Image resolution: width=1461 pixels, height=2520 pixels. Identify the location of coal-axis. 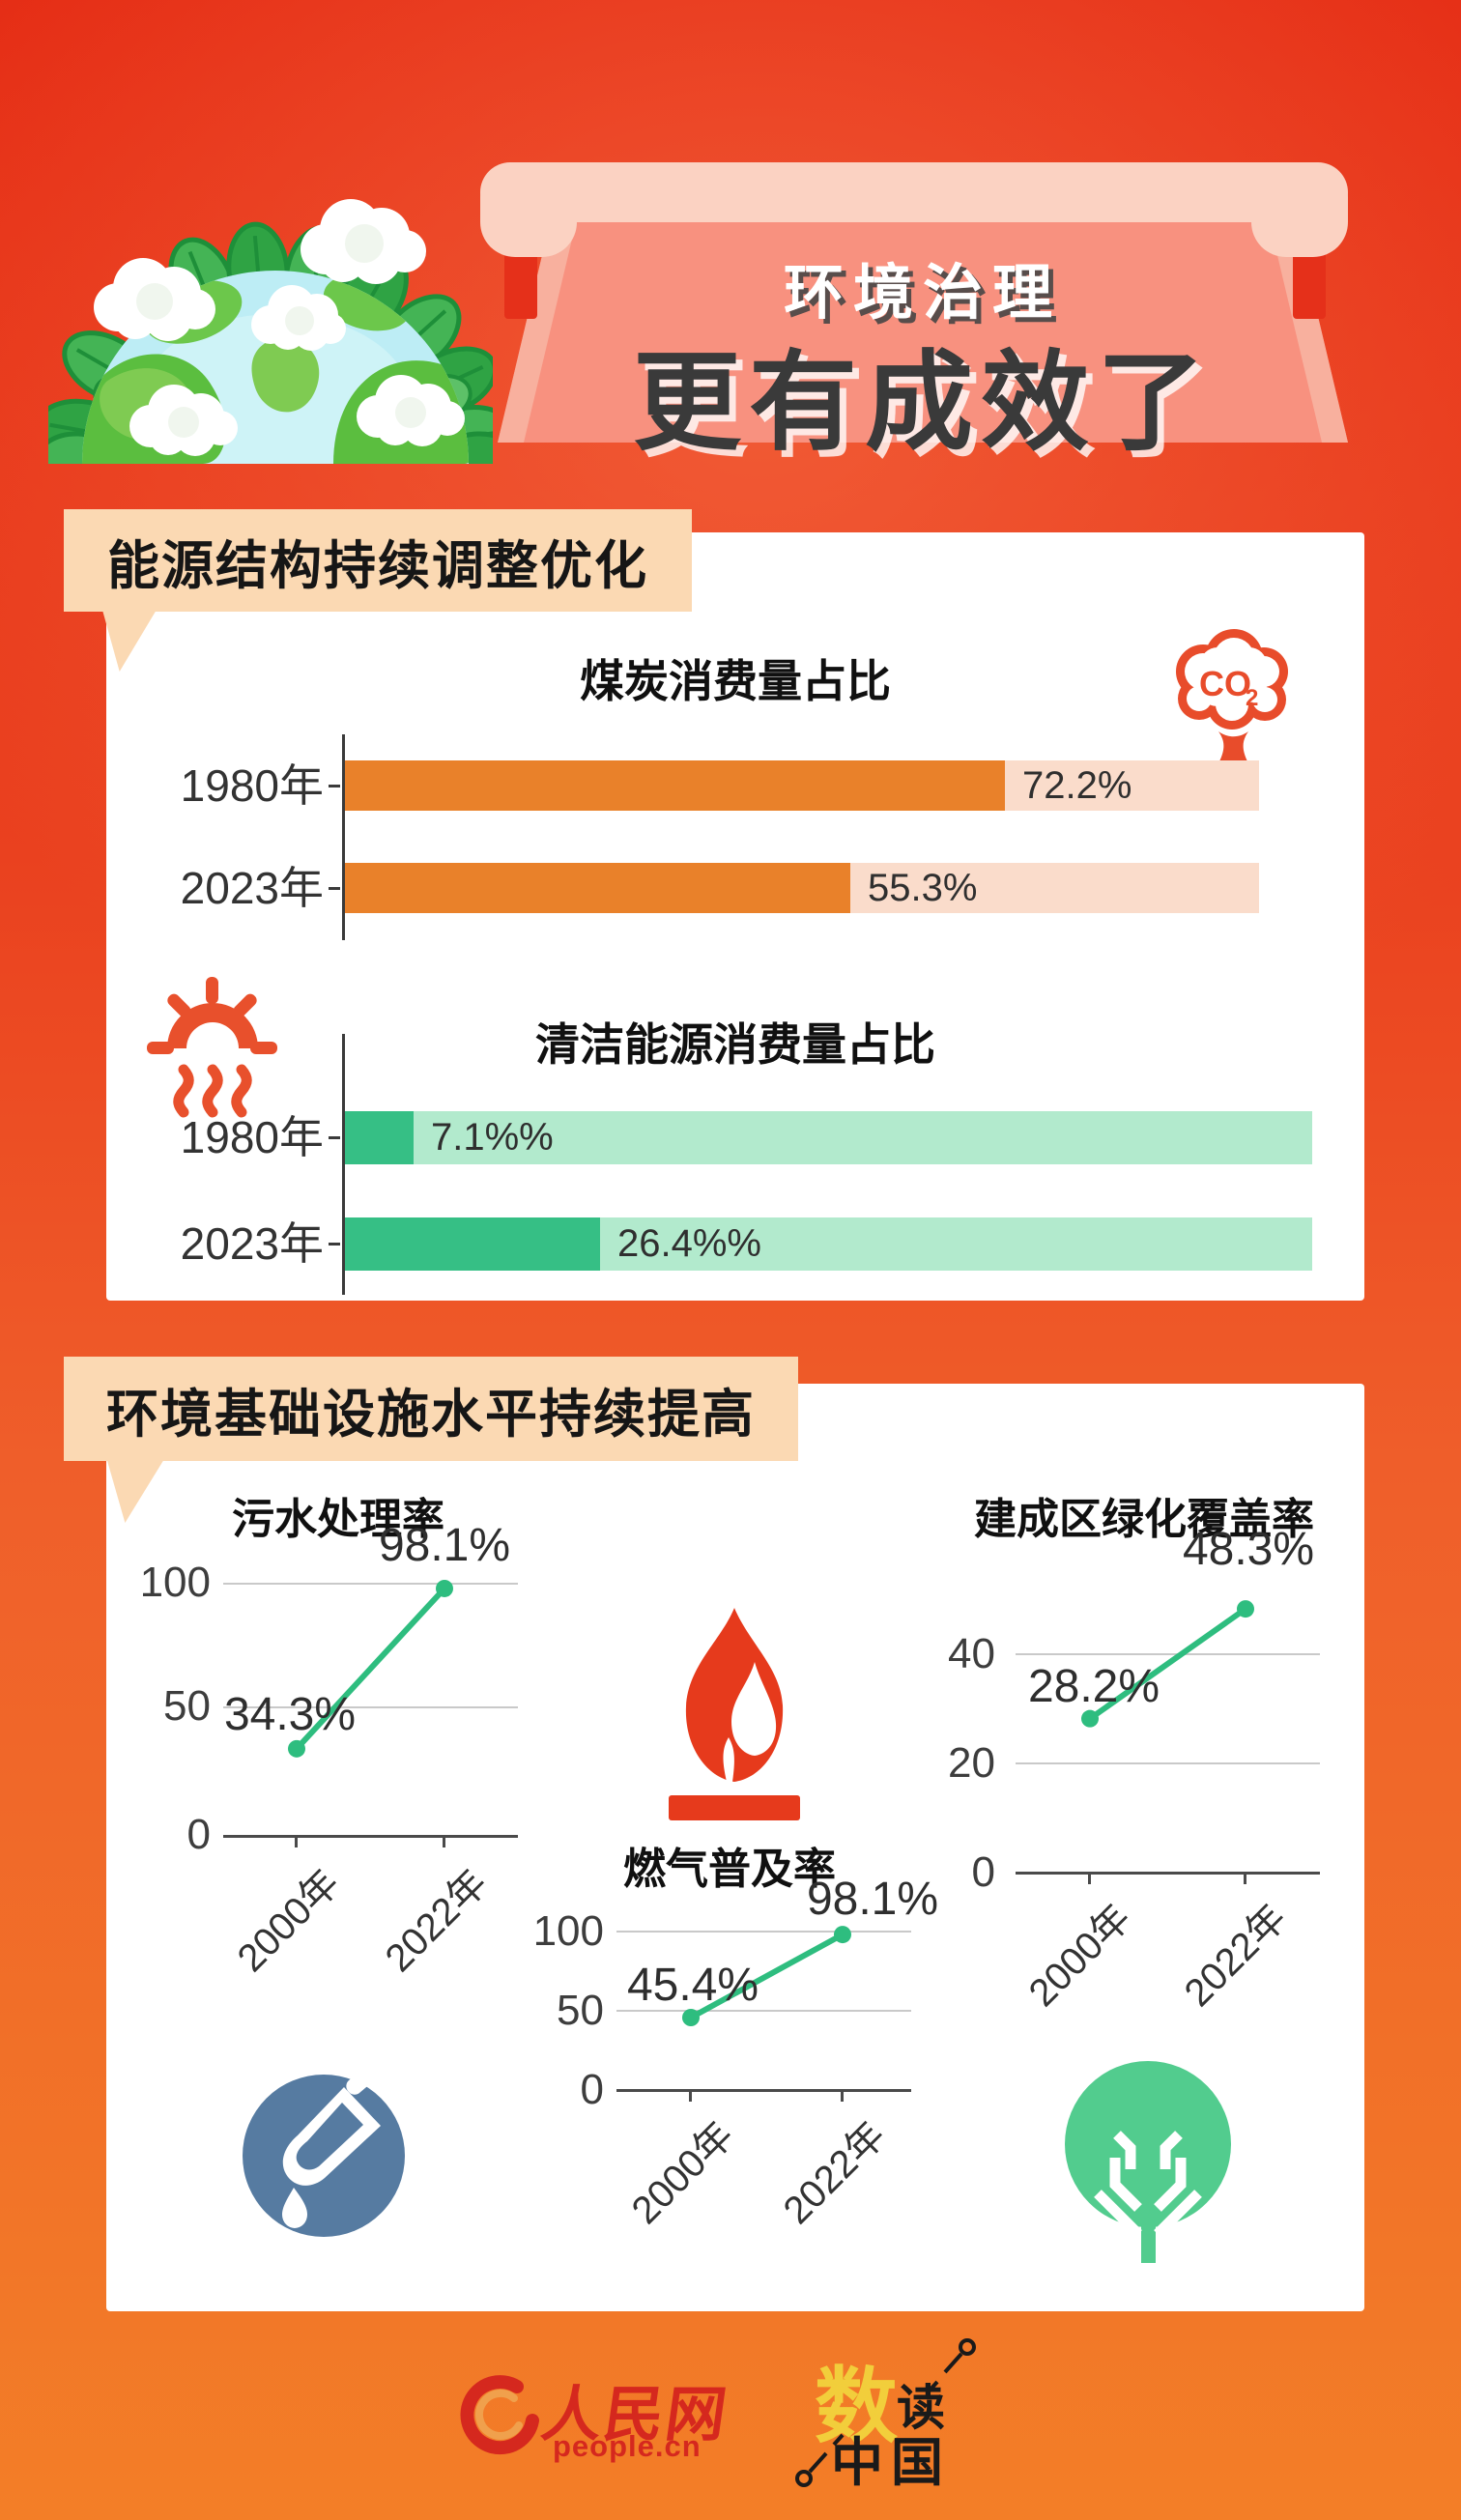
(343, 837).